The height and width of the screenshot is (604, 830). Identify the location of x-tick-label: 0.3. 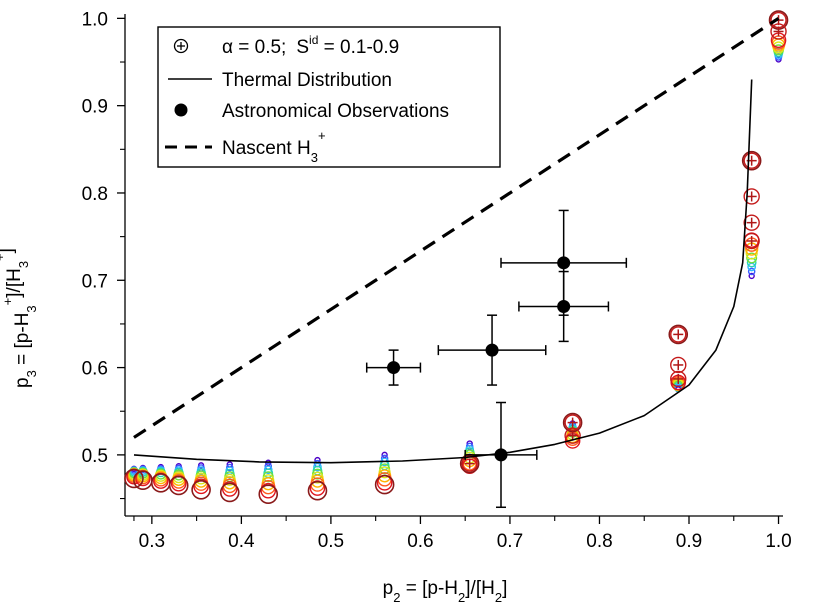
(152, 541).